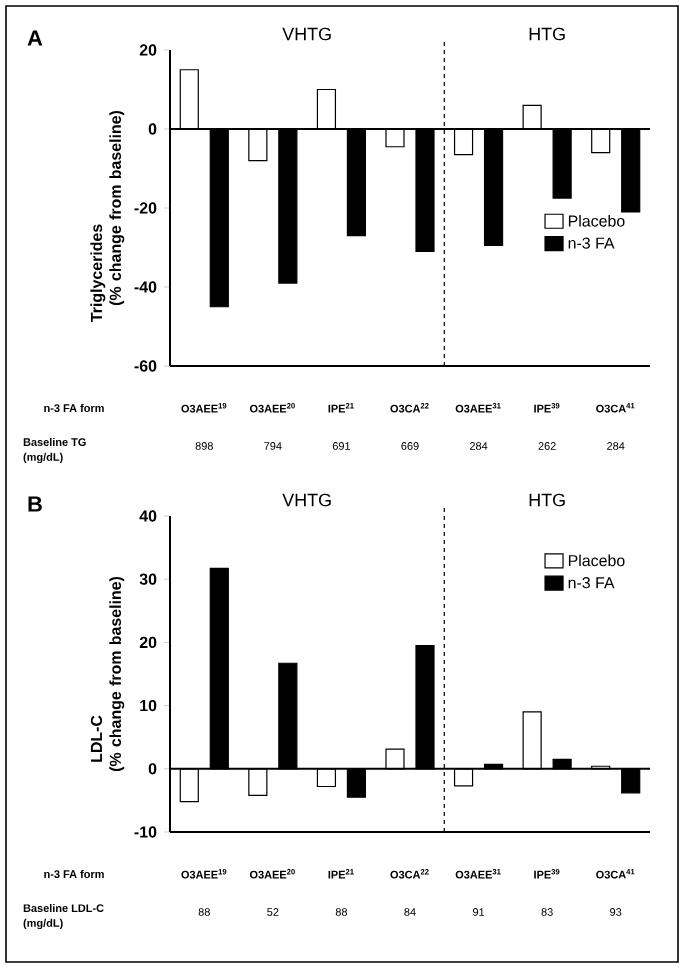 This screenshot has width=684, height=968. I want to click on text: B, so click(35, 504).